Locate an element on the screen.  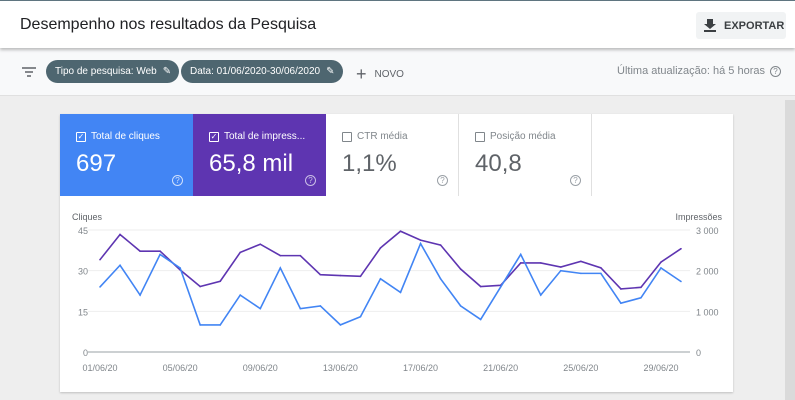
metric-ctr: CTR média 1,1% ? is located at coordinates (392, 155).